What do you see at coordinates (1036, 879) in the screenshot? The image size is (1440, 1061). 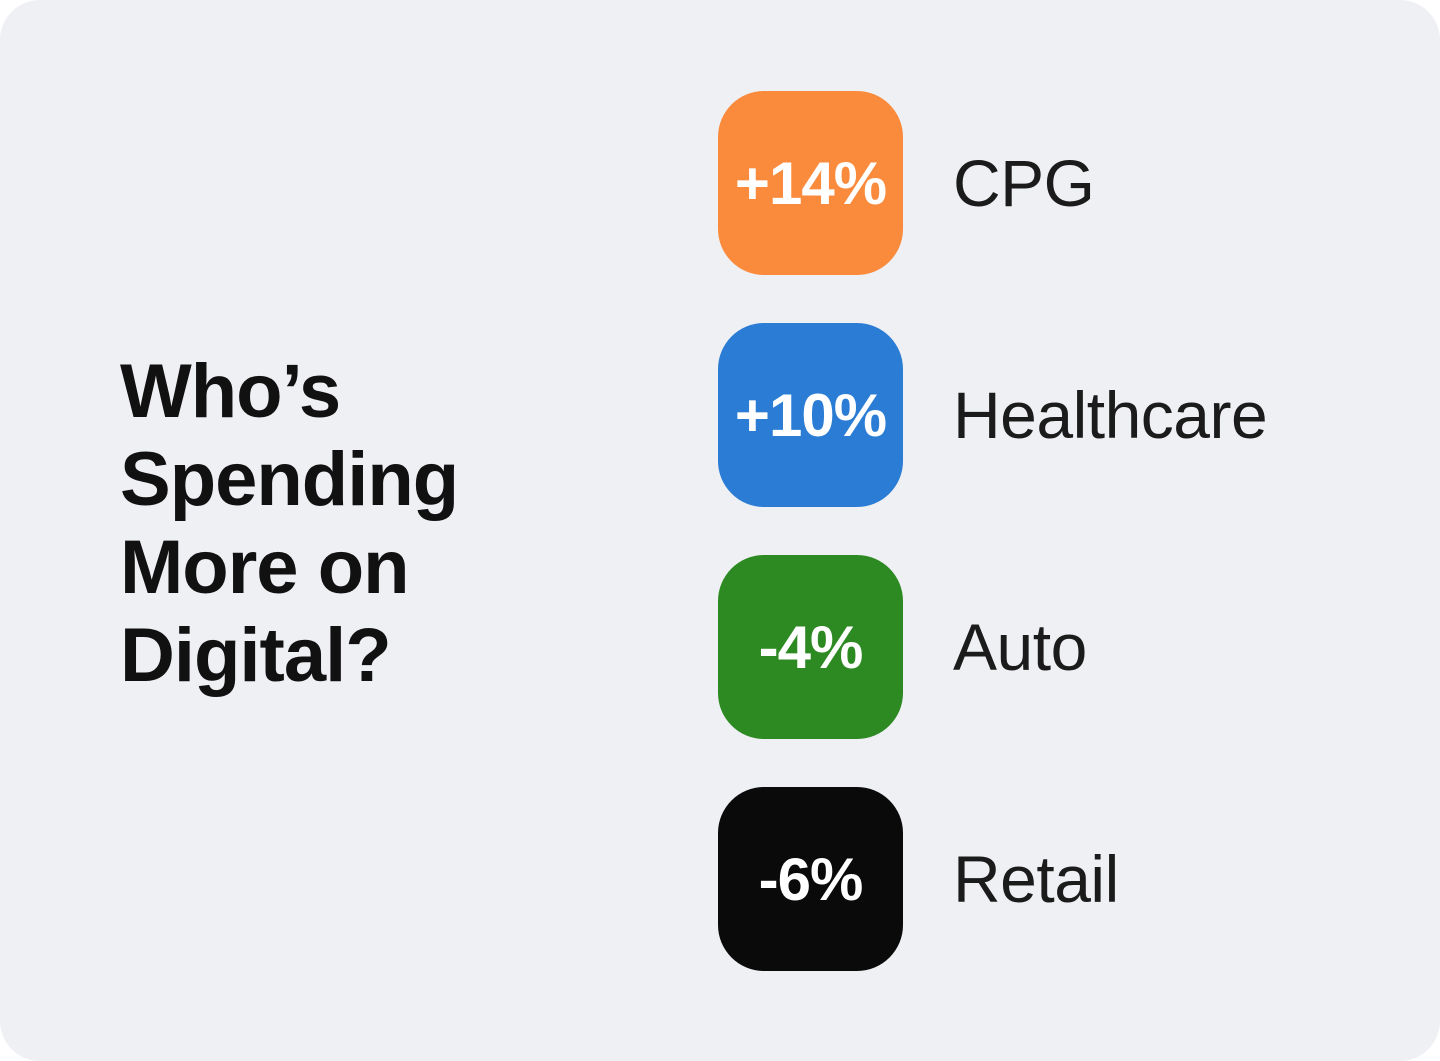 I see `category-label-retail: Retail` at bounding box center [1036, 879].